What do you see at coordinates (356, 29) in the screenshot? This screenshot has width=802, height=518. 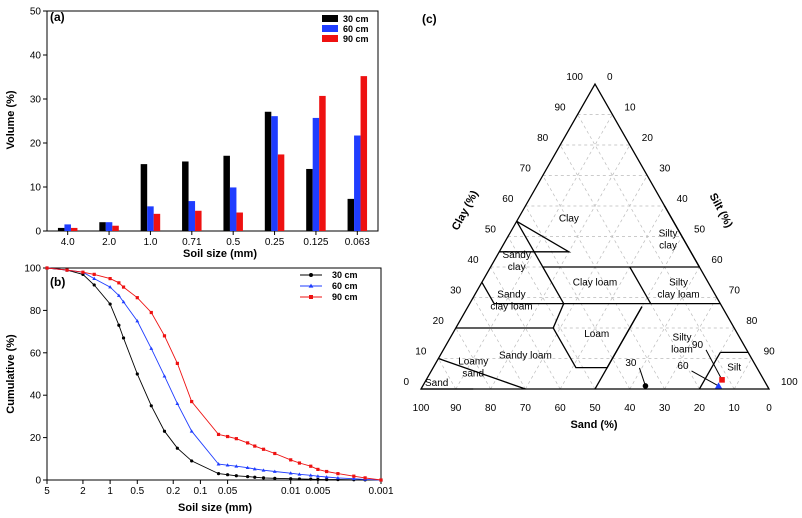 I see `panel-a-legend-label: 60 cm` at bounding box center [356, 29].